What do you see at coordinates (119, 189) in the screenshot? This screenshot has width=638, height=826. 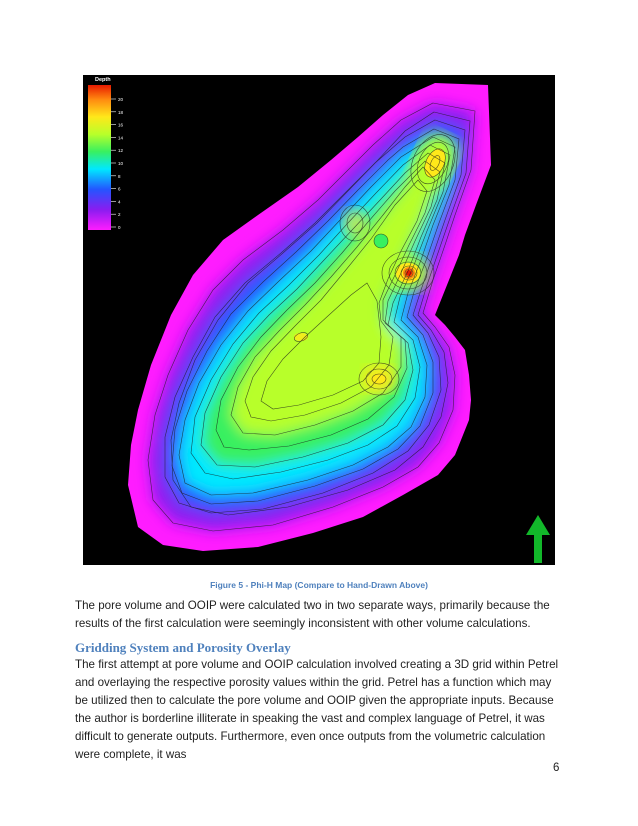 I see `legend-tick-label: 6` at bounding box center [119, 189].